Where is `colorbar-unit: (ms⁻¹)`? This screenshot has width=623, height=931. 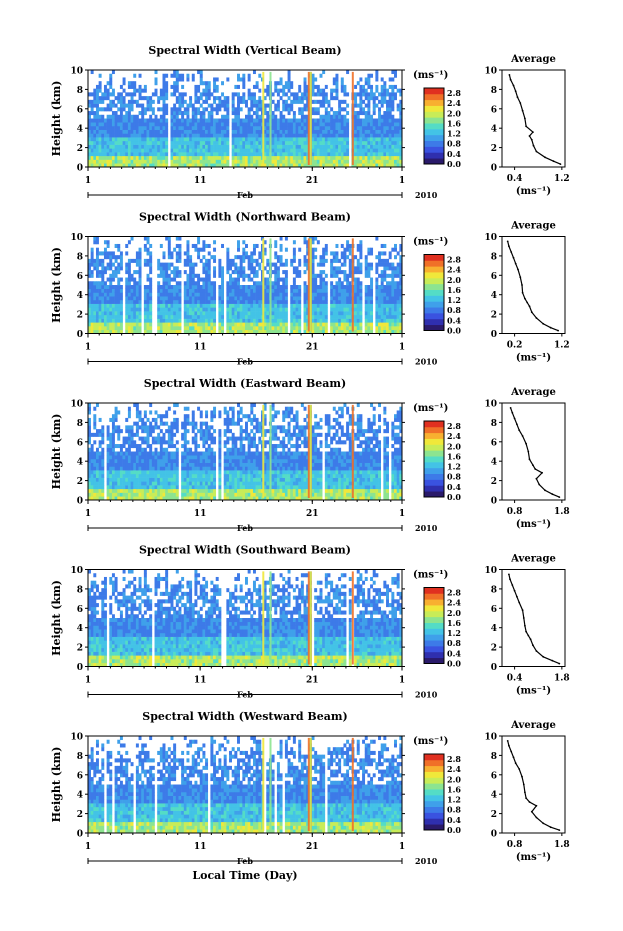
colorbar-unit: (ms⁻¹) is located at coordinates (430, 242).